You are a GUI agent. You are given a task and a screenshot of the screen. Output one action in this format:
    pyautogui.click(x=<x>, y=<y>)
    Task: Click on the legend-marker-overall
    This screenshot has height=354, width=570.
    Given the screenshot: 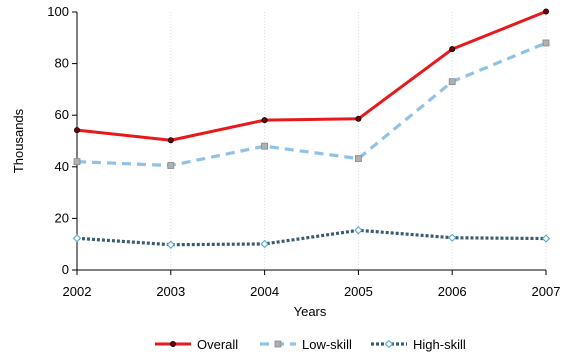 What is the action you would take?
    pyautogui.click(x=172, y=343)
    